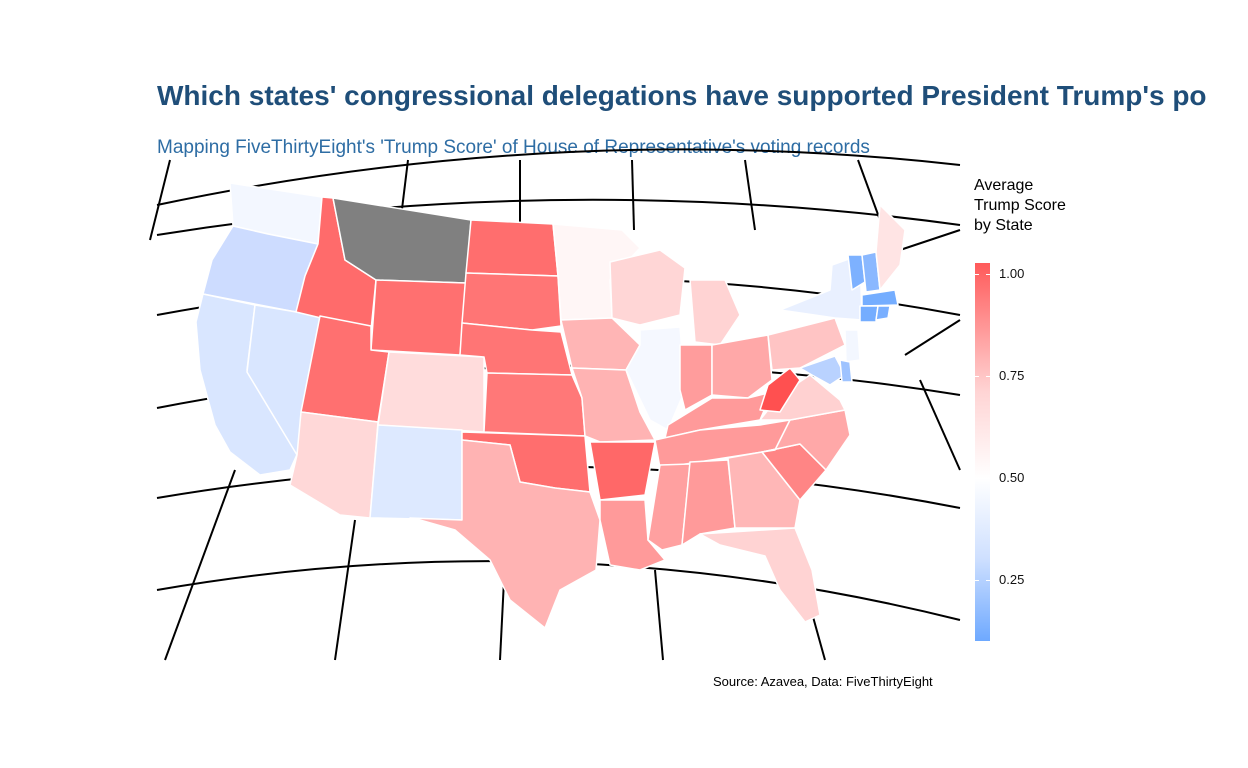 This screenshot has width=1248, height=768. Describe the element at coordinates (1004, 185) in the screenshot. I see `legend-title-line: Average` at that location.